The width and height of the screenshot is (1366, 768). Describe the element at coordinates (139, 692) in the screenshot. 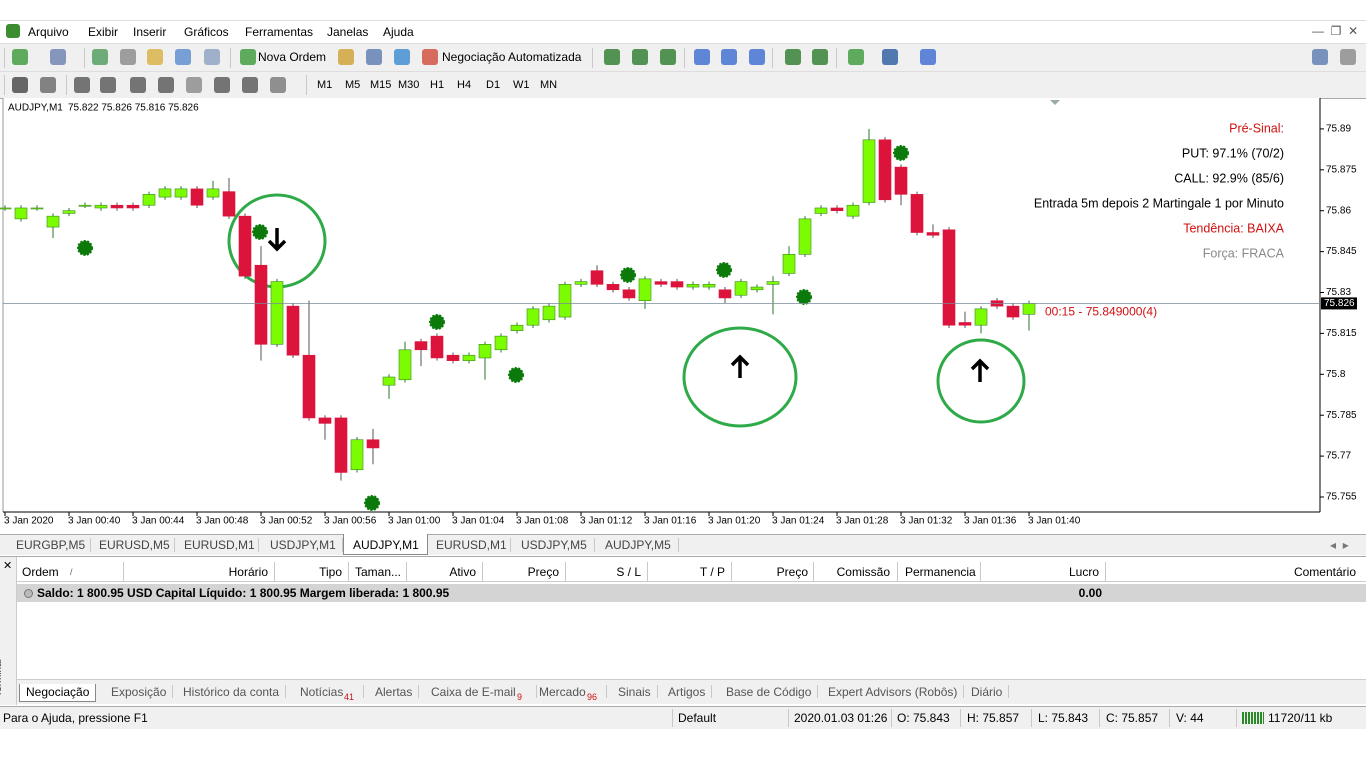

I see `terminal-tab: Exposição` at that location.